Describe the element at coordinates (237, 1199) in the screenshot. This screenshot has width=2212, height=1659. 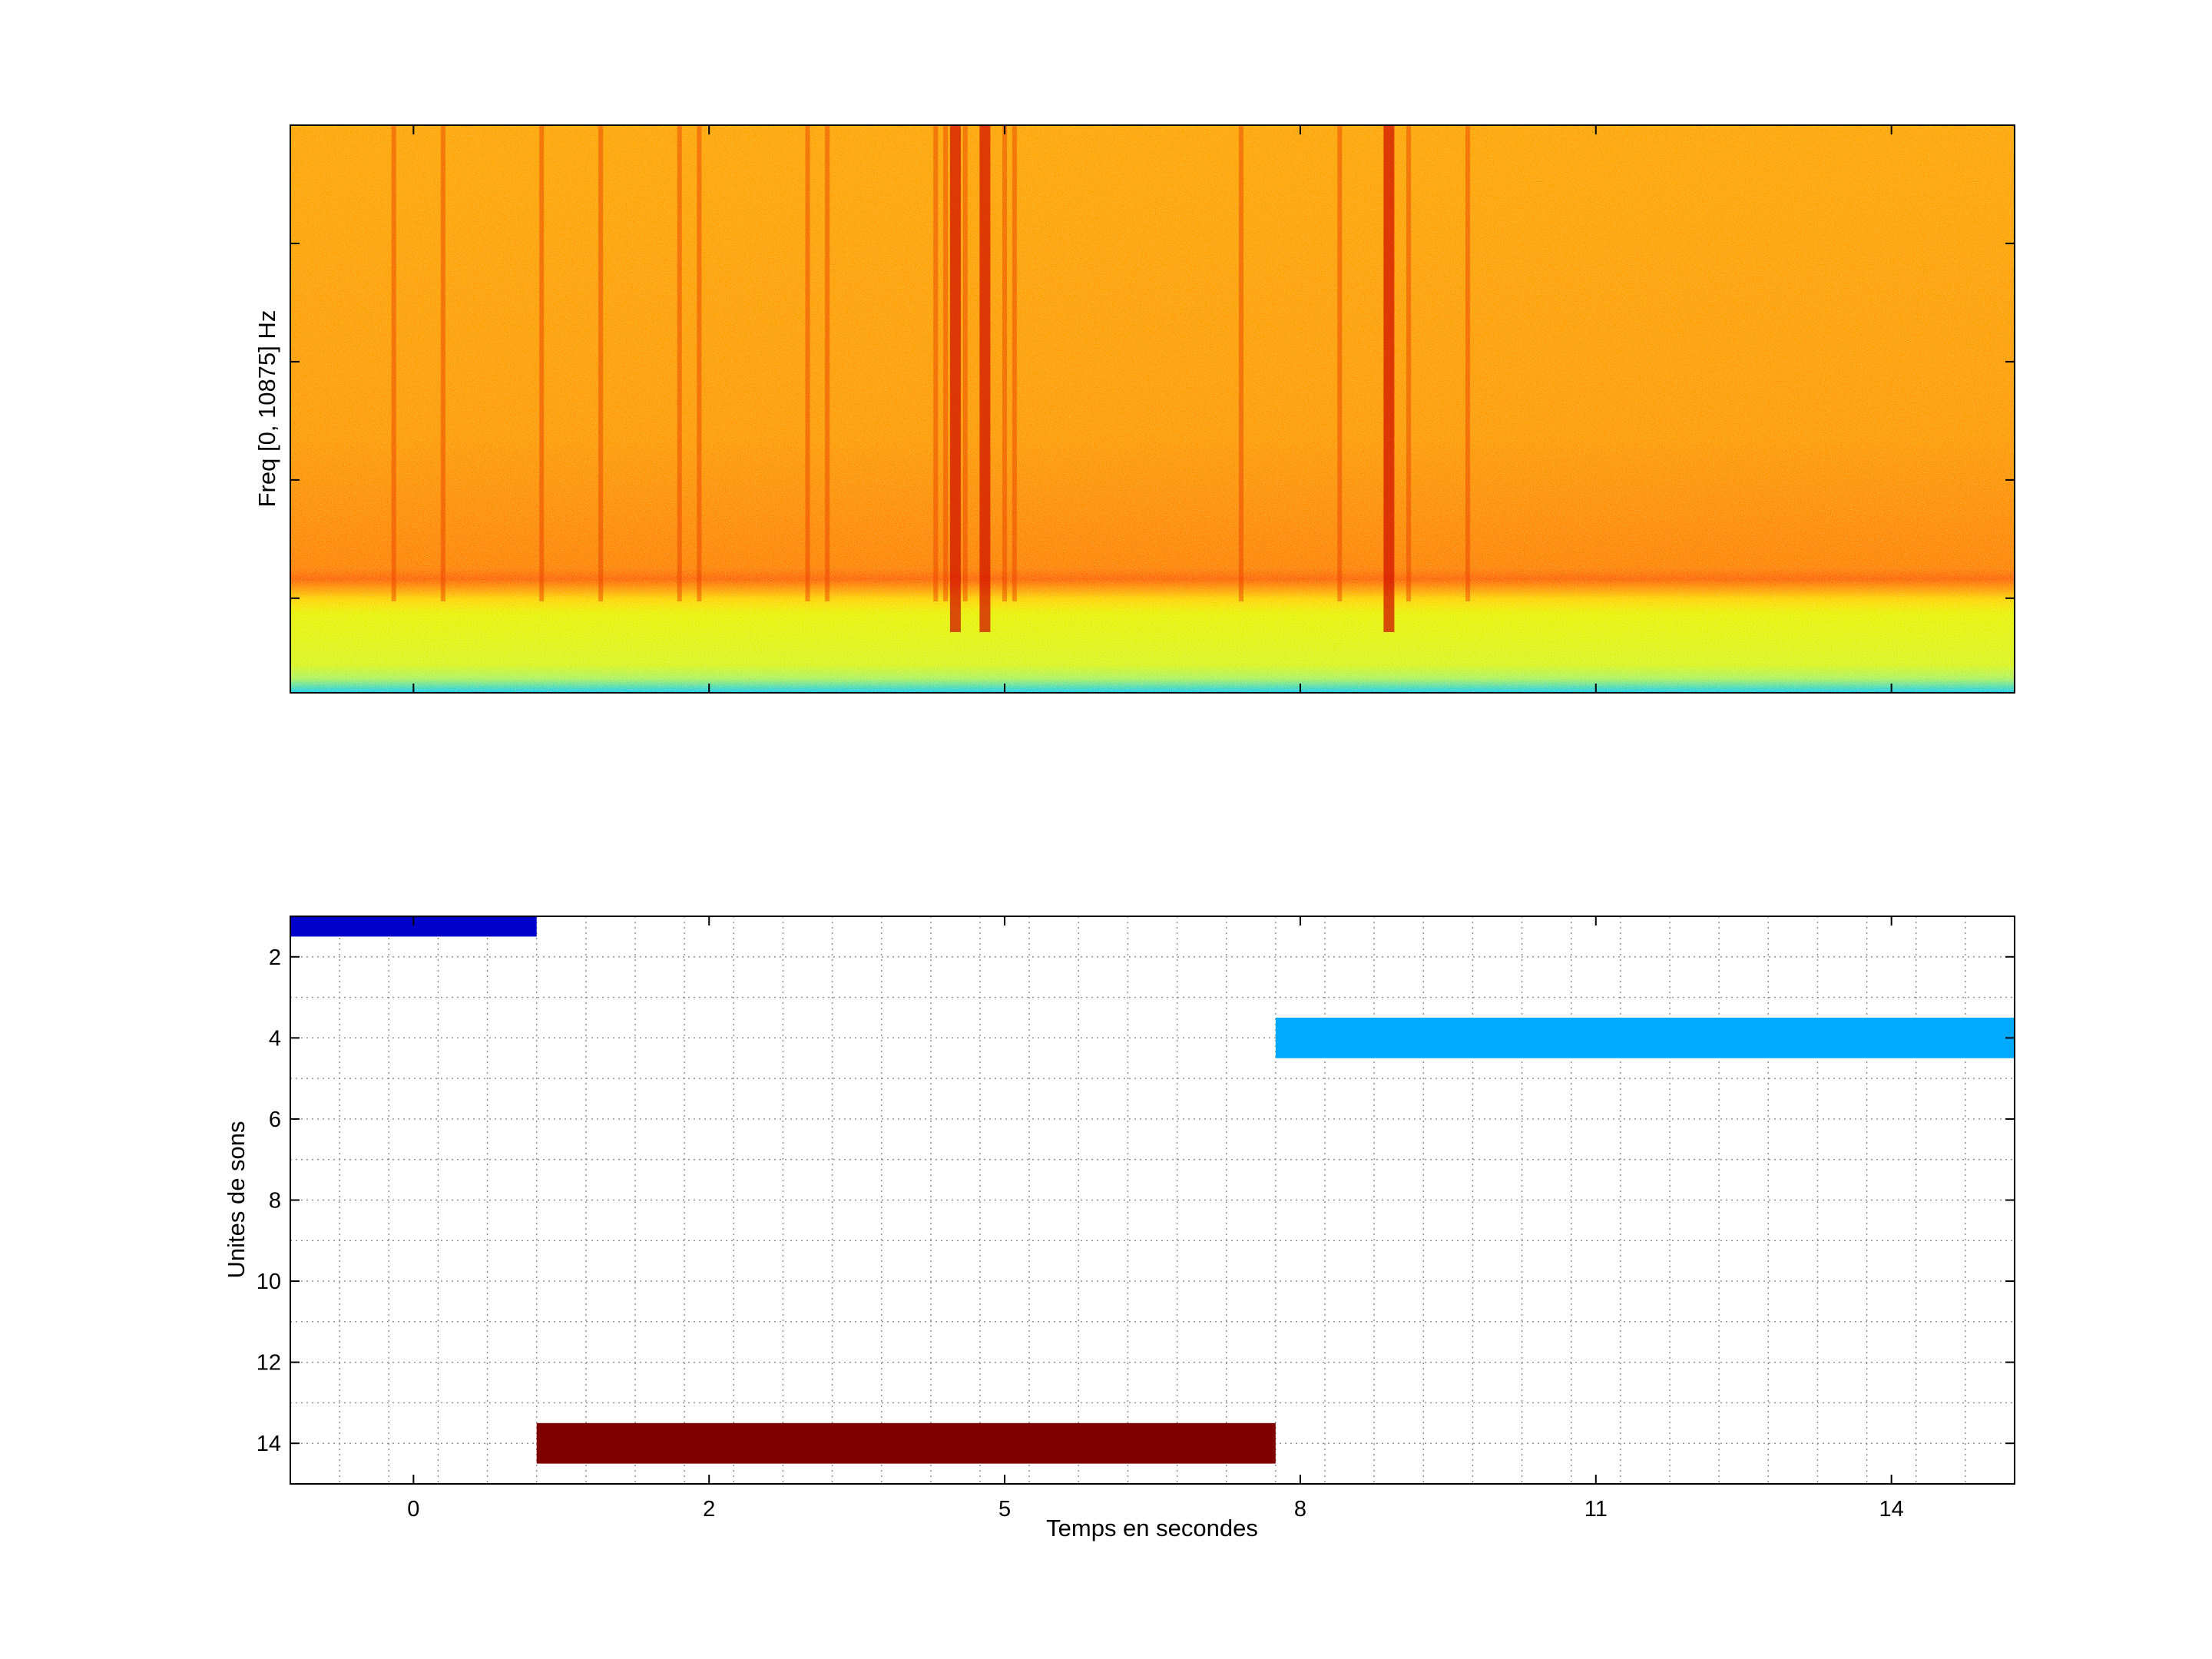
I see `timeline-ylabel: Unites de sons` at that location.